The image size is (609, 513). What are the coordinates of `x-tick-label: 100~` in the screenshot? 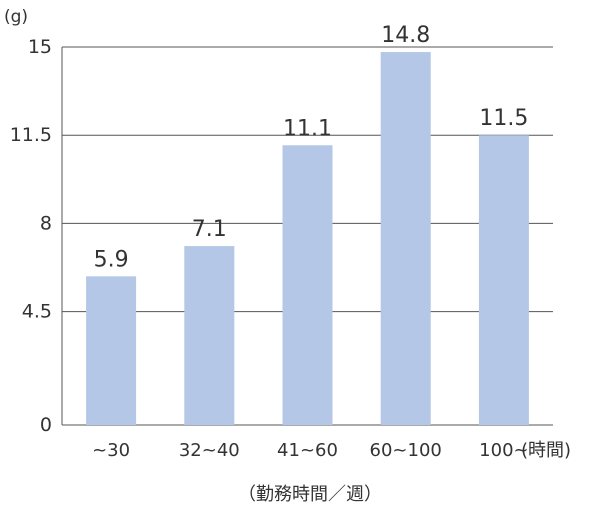 It's located at (503, 450).